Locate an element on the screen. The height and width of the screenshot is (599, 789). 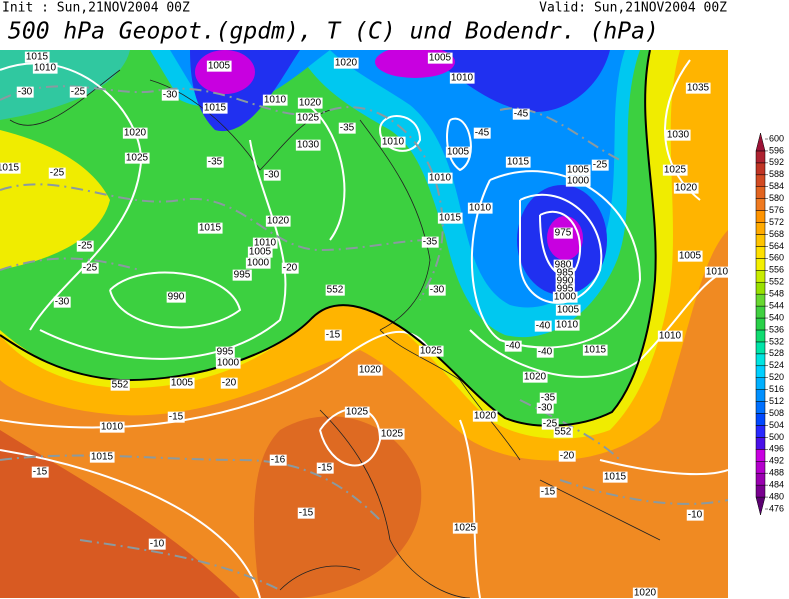
height-label-box is located at coordinates (335, 290).